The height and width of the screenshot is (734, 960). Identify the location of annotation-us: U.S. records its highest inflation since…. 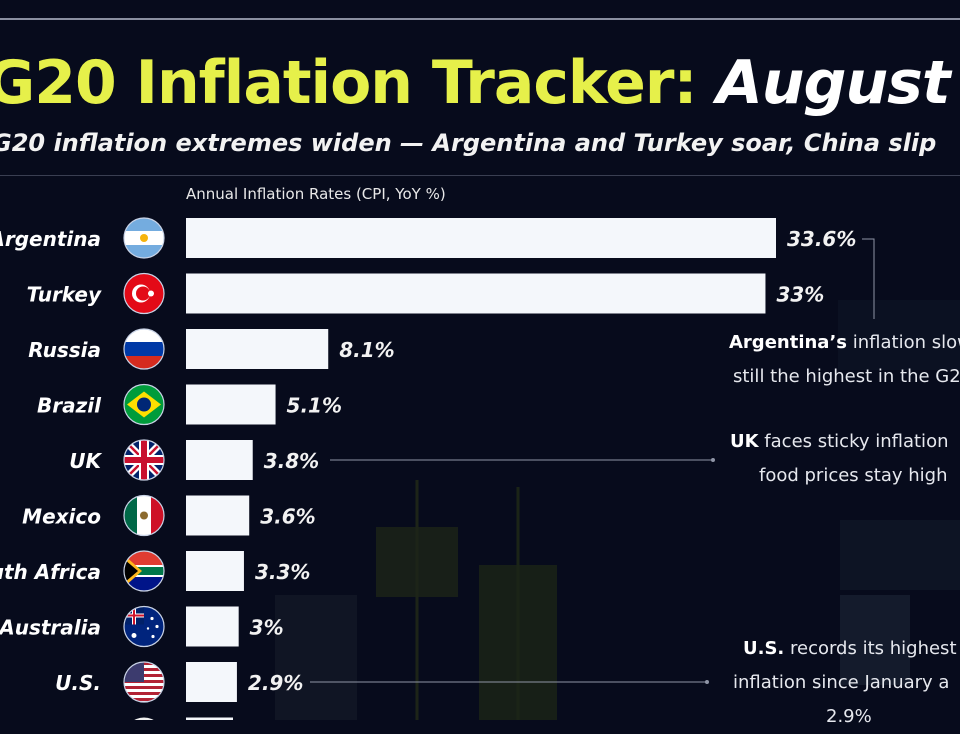
(845, 683).